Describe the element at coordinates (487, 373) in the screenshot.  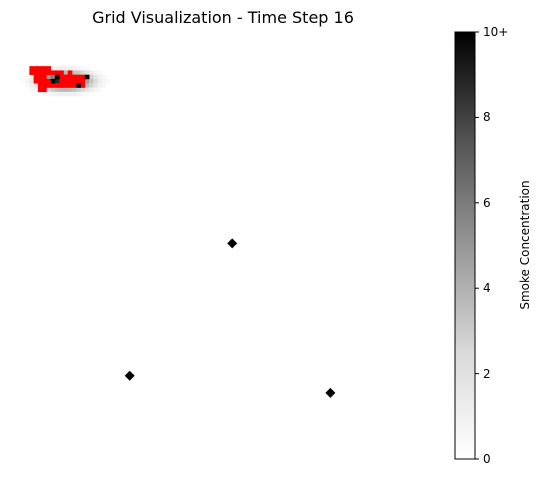
I see `colorbar-tick-label: 2` at that location.